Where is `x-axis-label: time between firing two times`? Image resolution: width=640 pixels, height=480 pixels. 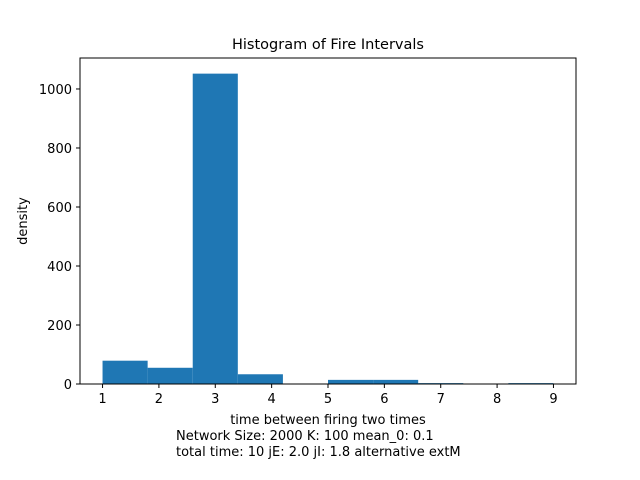
x-axis-label: time between firing two times is located at coordinates (328, 420).